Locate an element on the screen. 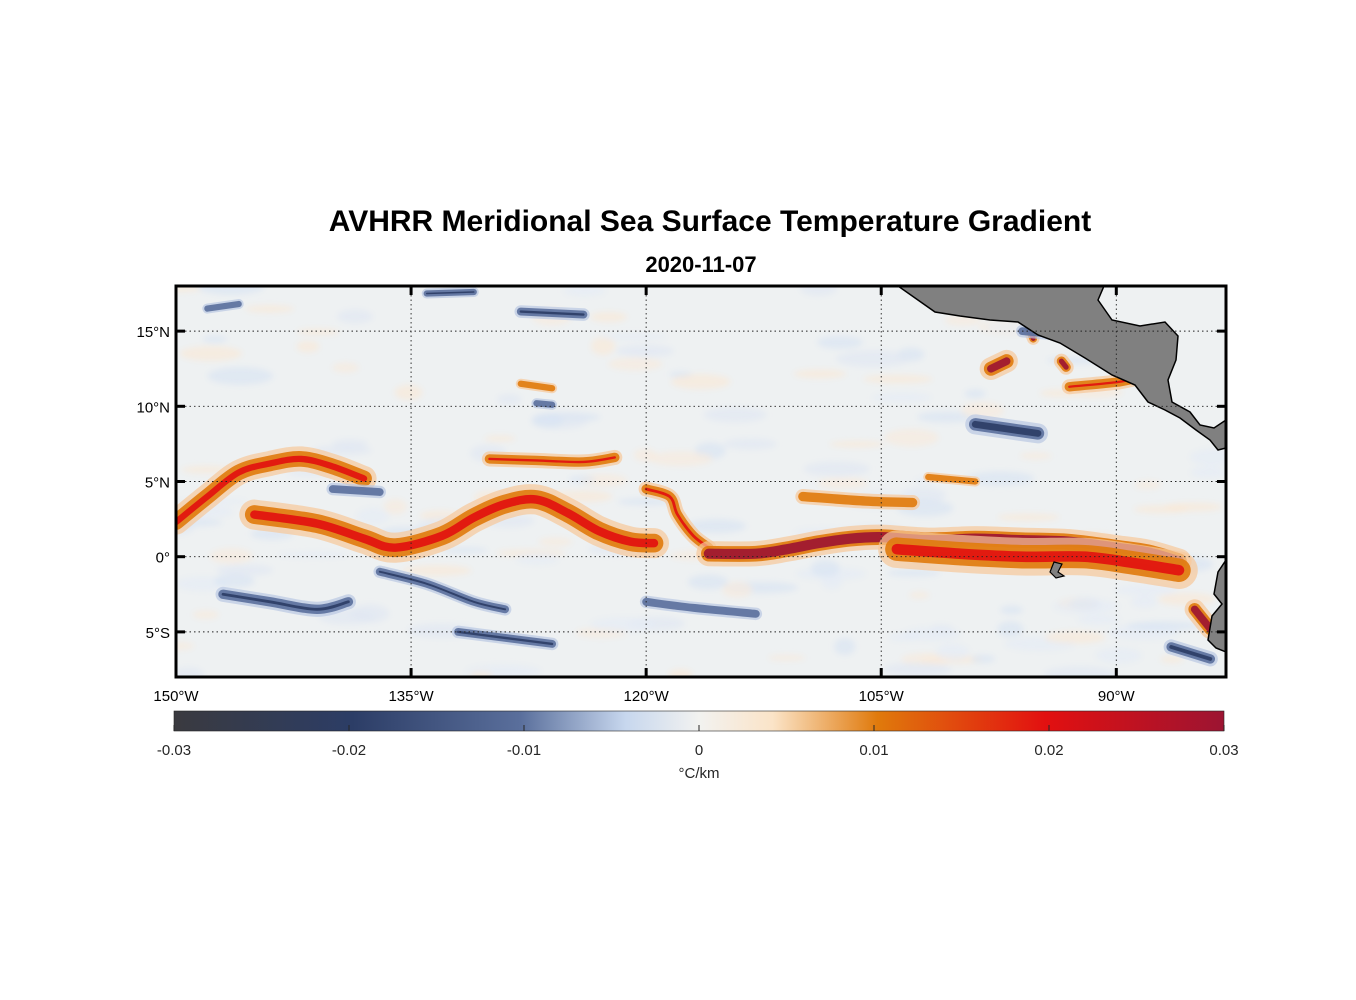 The image size is (1356, 1000). colorbar-tick-label: -0.01 is located at coordinates (524, 750).